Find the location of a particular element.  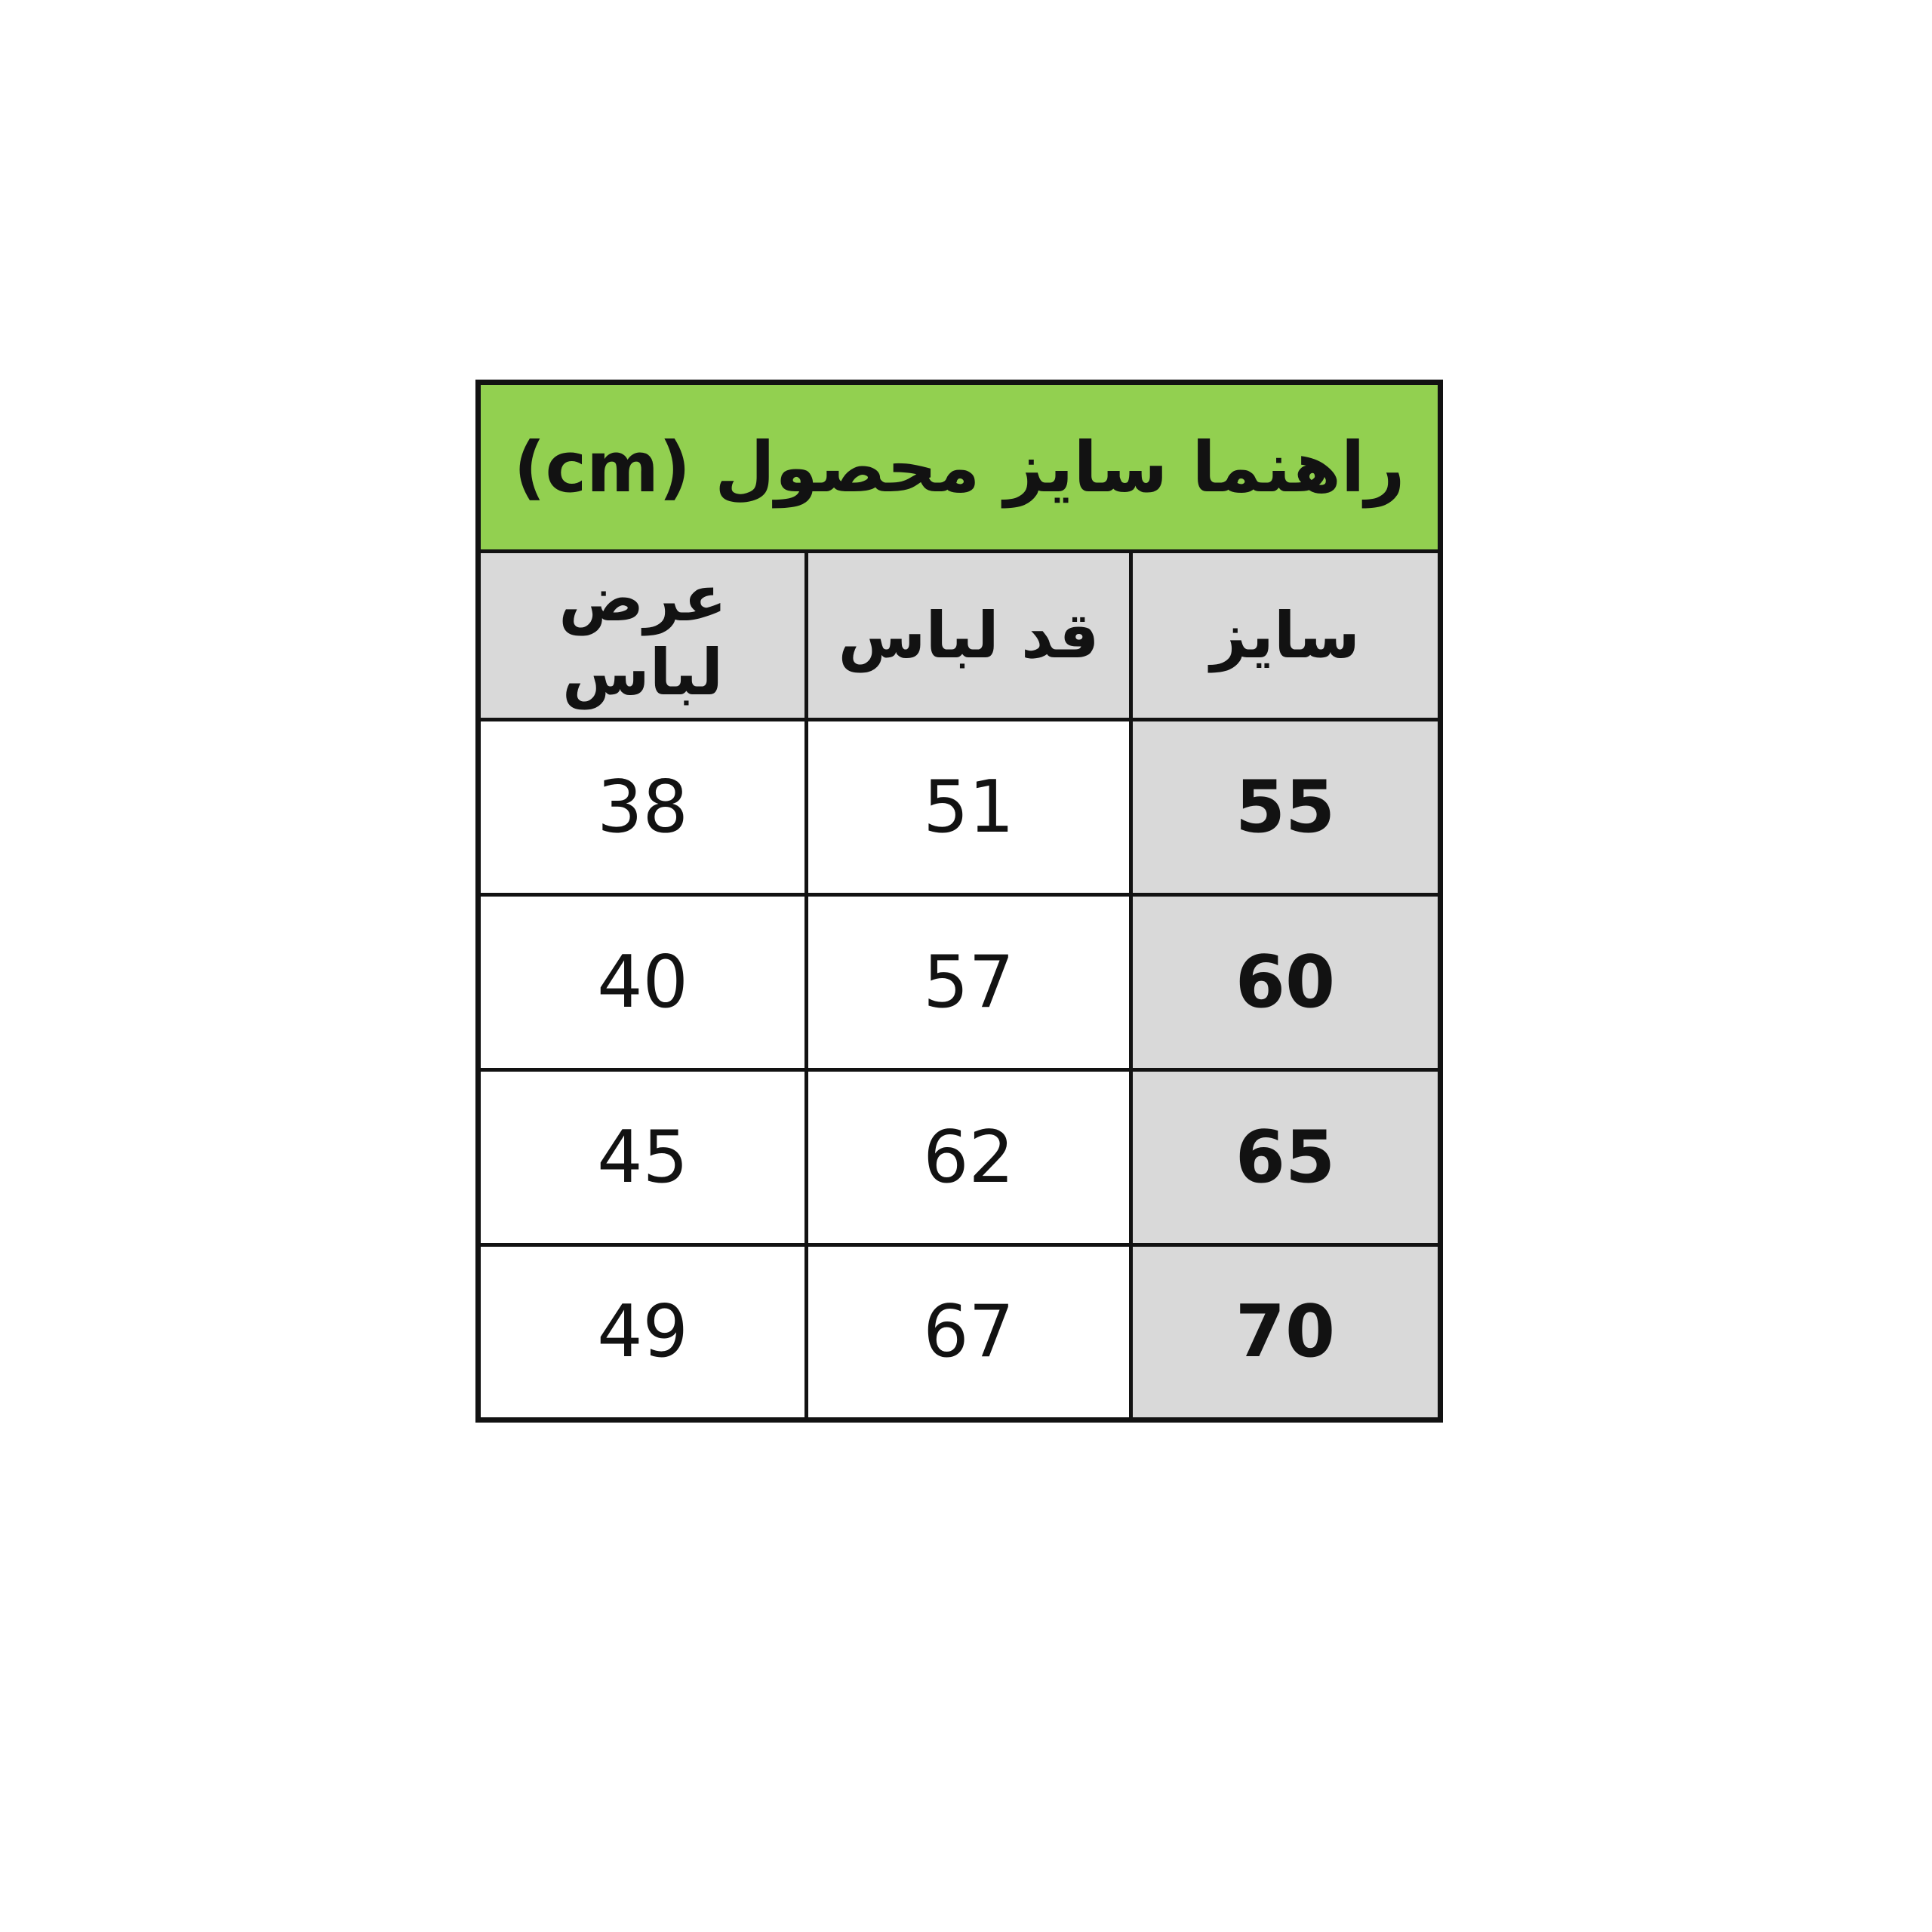

garment-width-value: 49 is located at coordinates (642, 1332).